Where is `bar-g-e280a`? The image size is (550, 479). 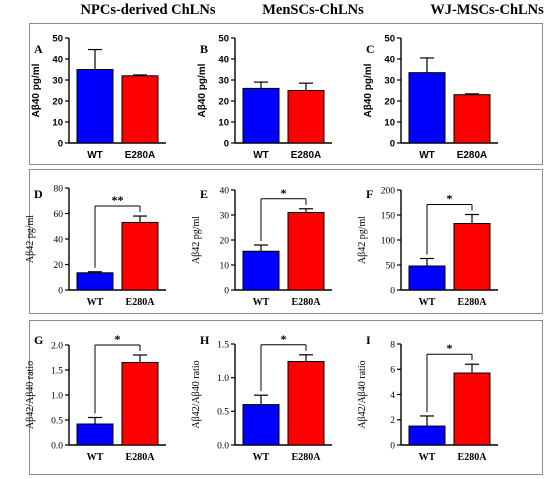
bar-g-e280a is located at coordinates (140, 404).